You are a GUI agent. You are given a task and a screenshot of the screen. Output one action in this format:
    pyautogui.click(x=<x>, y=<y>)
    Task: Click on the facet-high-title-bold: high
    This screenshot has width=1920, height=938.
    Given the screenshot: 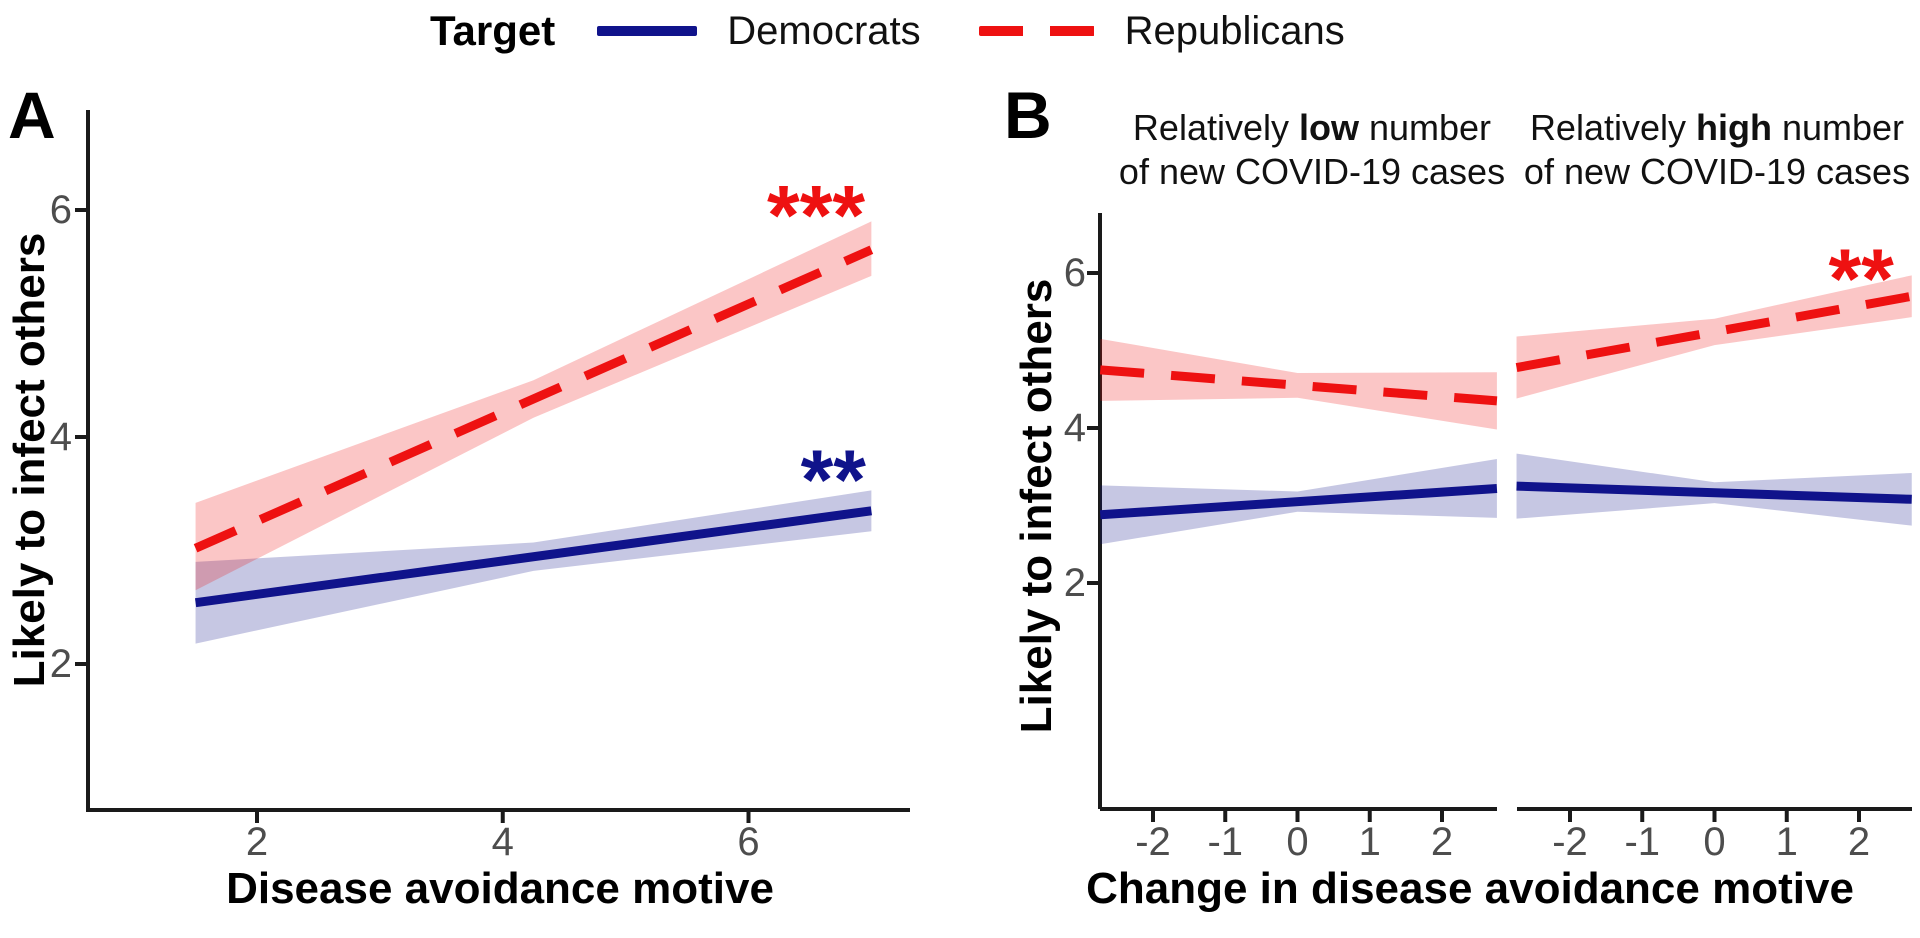 What is the action you would take?
    pyautogui.click(x=1734, y=127)
    